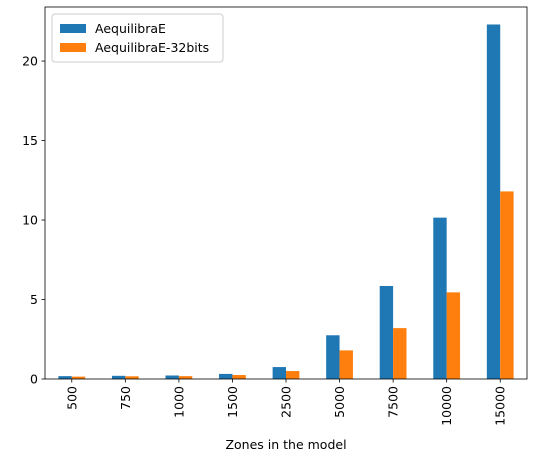  Describe the element at coordinates (71, 398) in the screenshot. I see `x-tick-label: 500` at that location.